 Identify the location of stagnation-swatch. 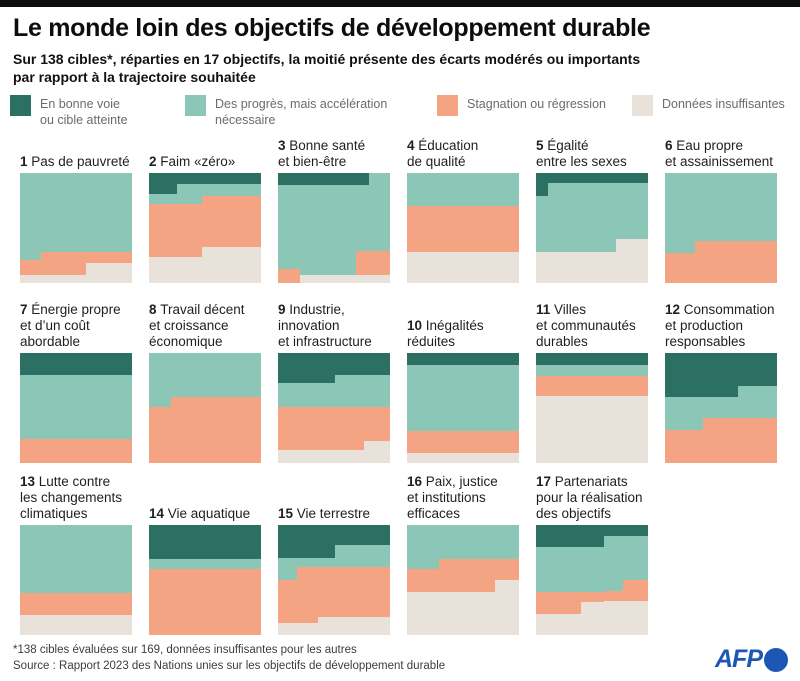
(447, 105).